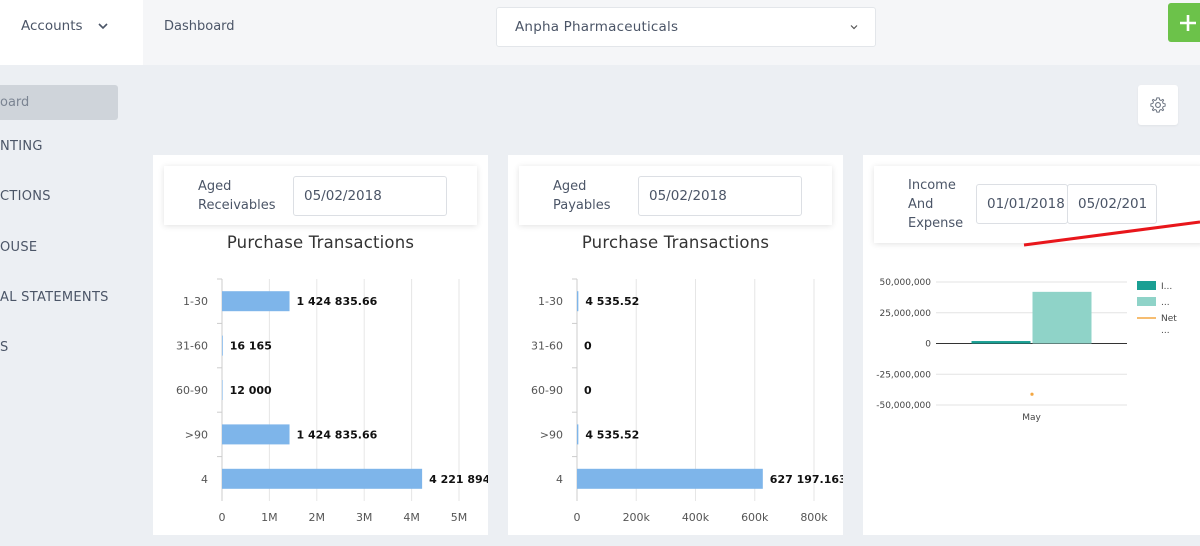 This screenshot has height=546, width=1200. I want to click on data-point, so click(1032, 394).